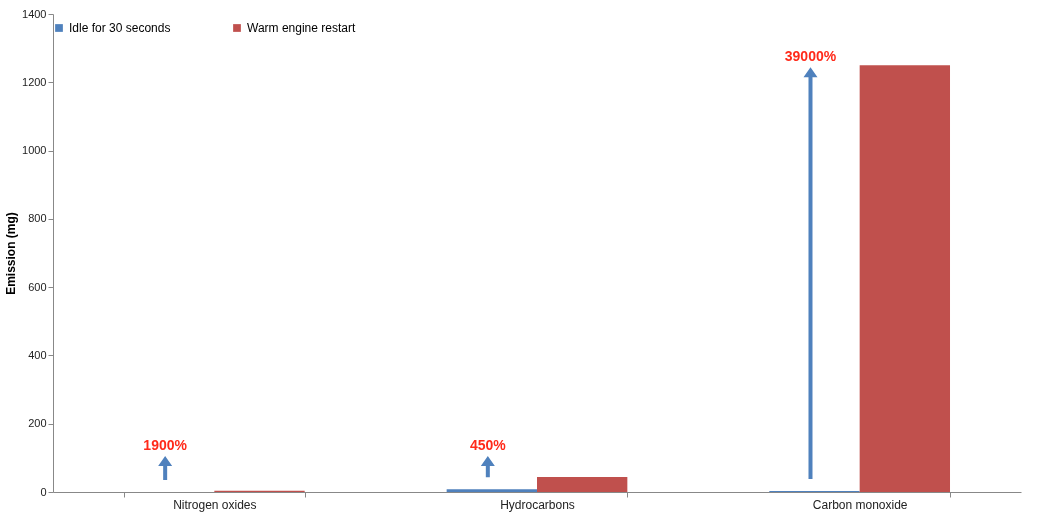 Image resolution: width=1037 pixels, height=517 pixels. I want to click on y-tick-label: 1000, so click(34, 150).